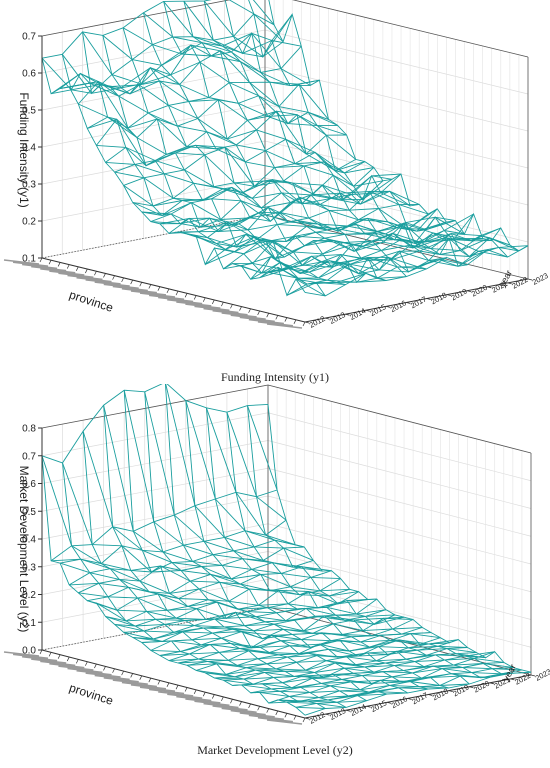  I want to click on chart1-province-line, so click(335, 245).